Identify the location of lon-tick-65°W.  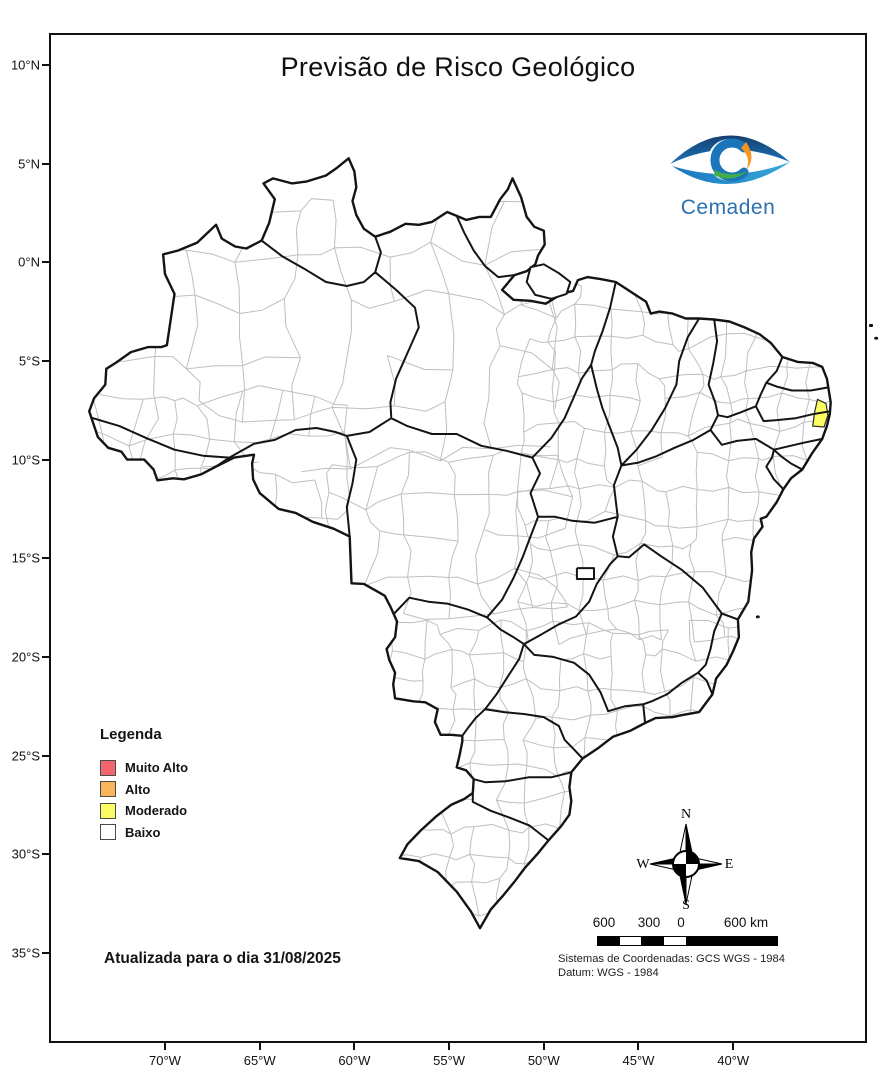
(259, 1046).